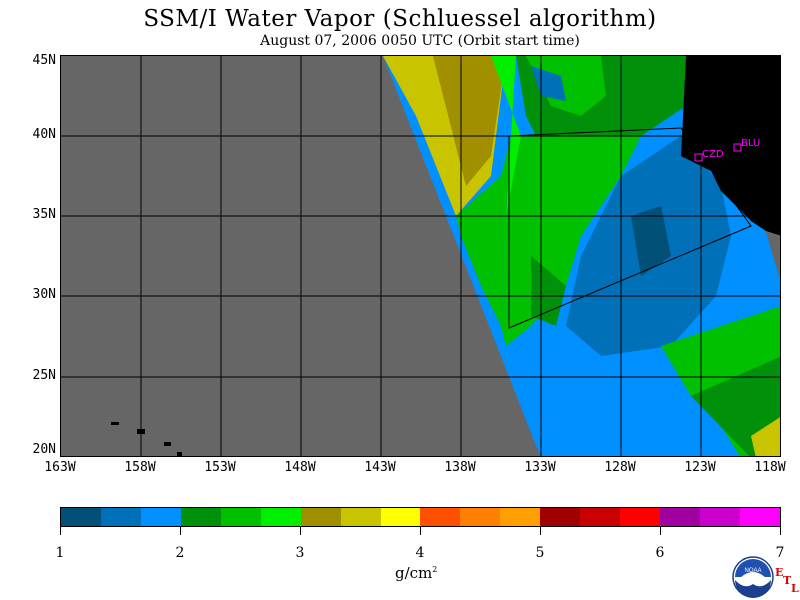  I want to click on lon-label-163w: 163W, so click(60, 467).